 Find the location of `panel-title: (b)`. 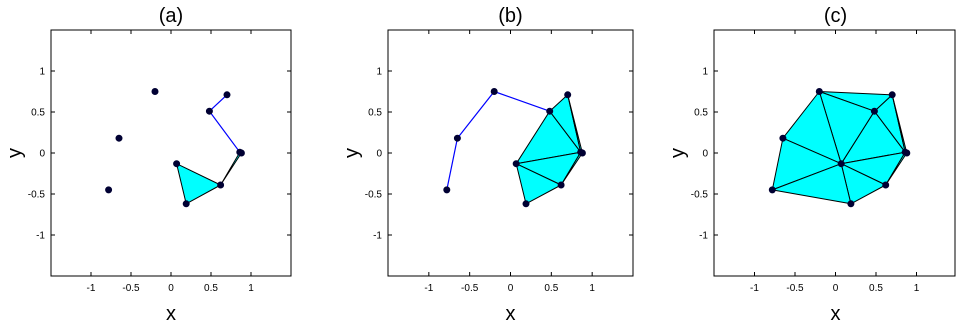

panel-title: (b) is located at coordinates (510, 16).